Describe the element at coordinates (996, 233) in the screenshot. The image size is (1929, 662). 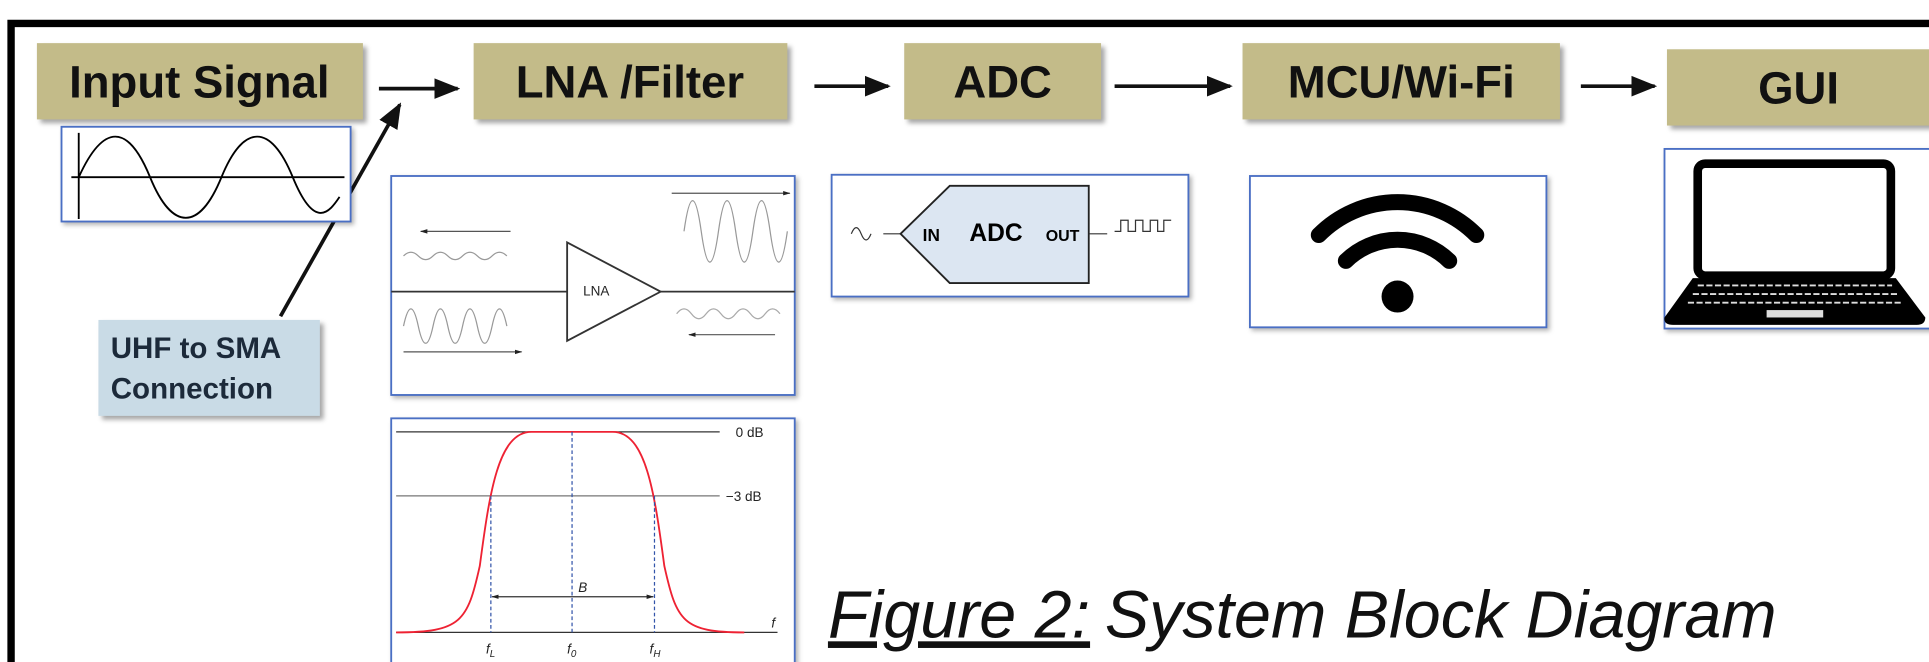
I see `adc-label: ADC` at that location.